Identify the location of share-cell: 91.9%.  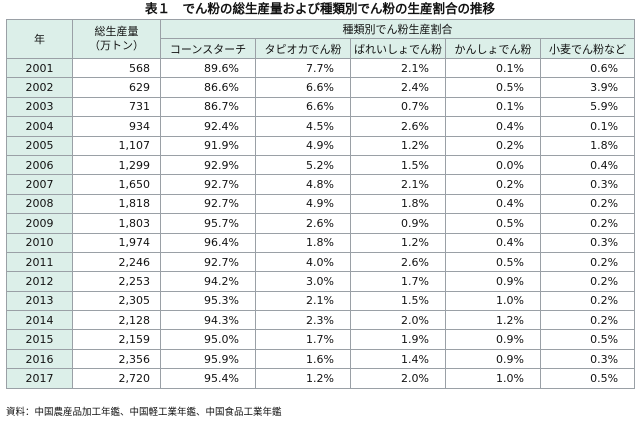
(208, 145).